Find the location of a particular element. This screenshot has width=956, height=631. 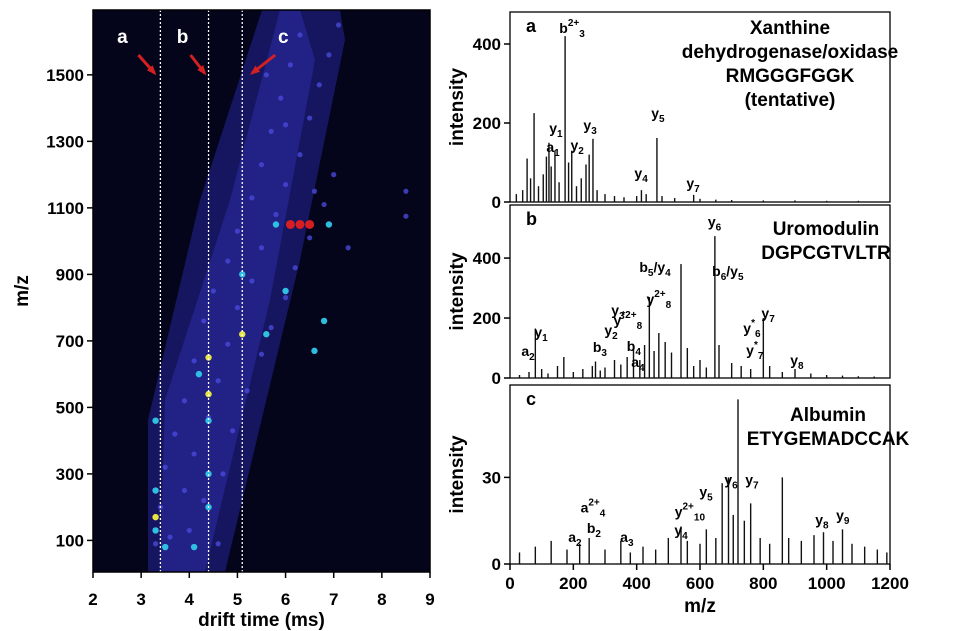

peak-label-part: 10 is located at coordinates (700, 518).